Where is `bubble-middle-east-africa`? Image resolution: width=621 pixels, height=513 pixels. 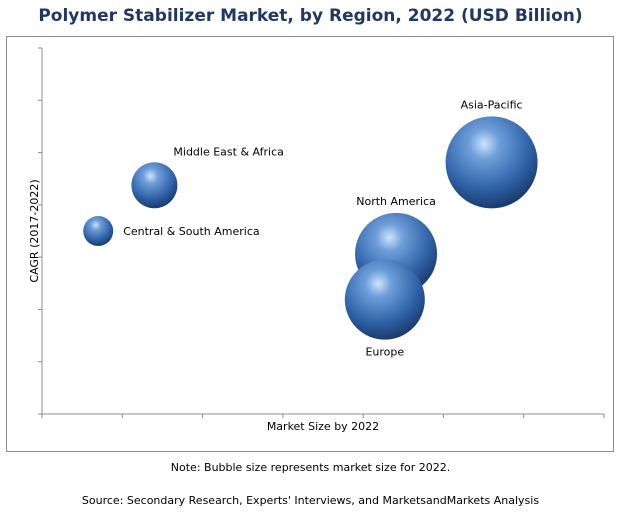
bubble-middle-east-africa is located at coordinates (154, 185).